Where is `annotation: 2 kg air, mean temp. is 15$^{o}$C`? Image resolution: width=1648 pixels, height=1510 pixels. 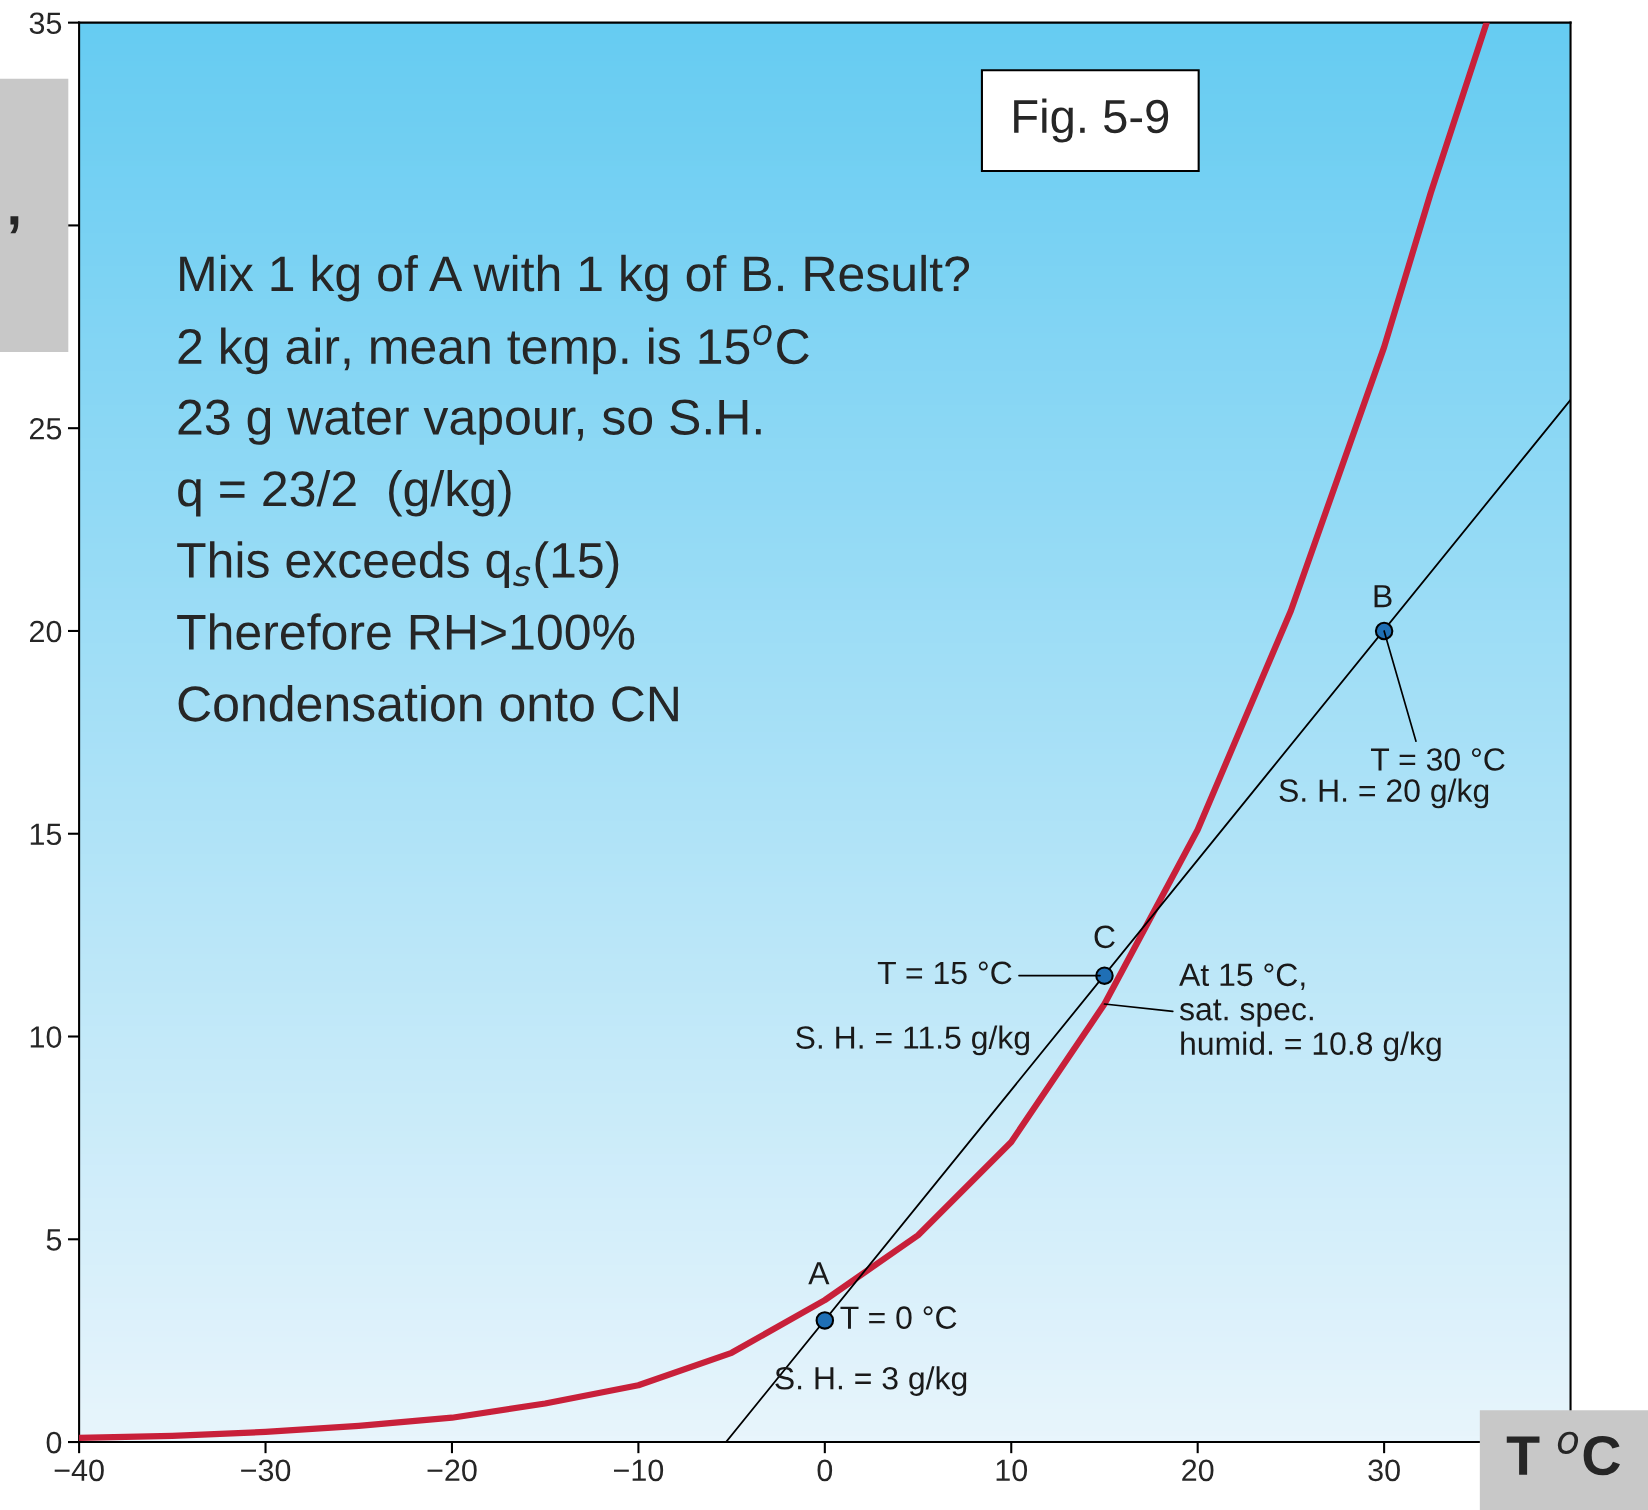
annotation: 2 kg air, mean temp. is 15$^{o}$C is located at coordinates (493, 350).